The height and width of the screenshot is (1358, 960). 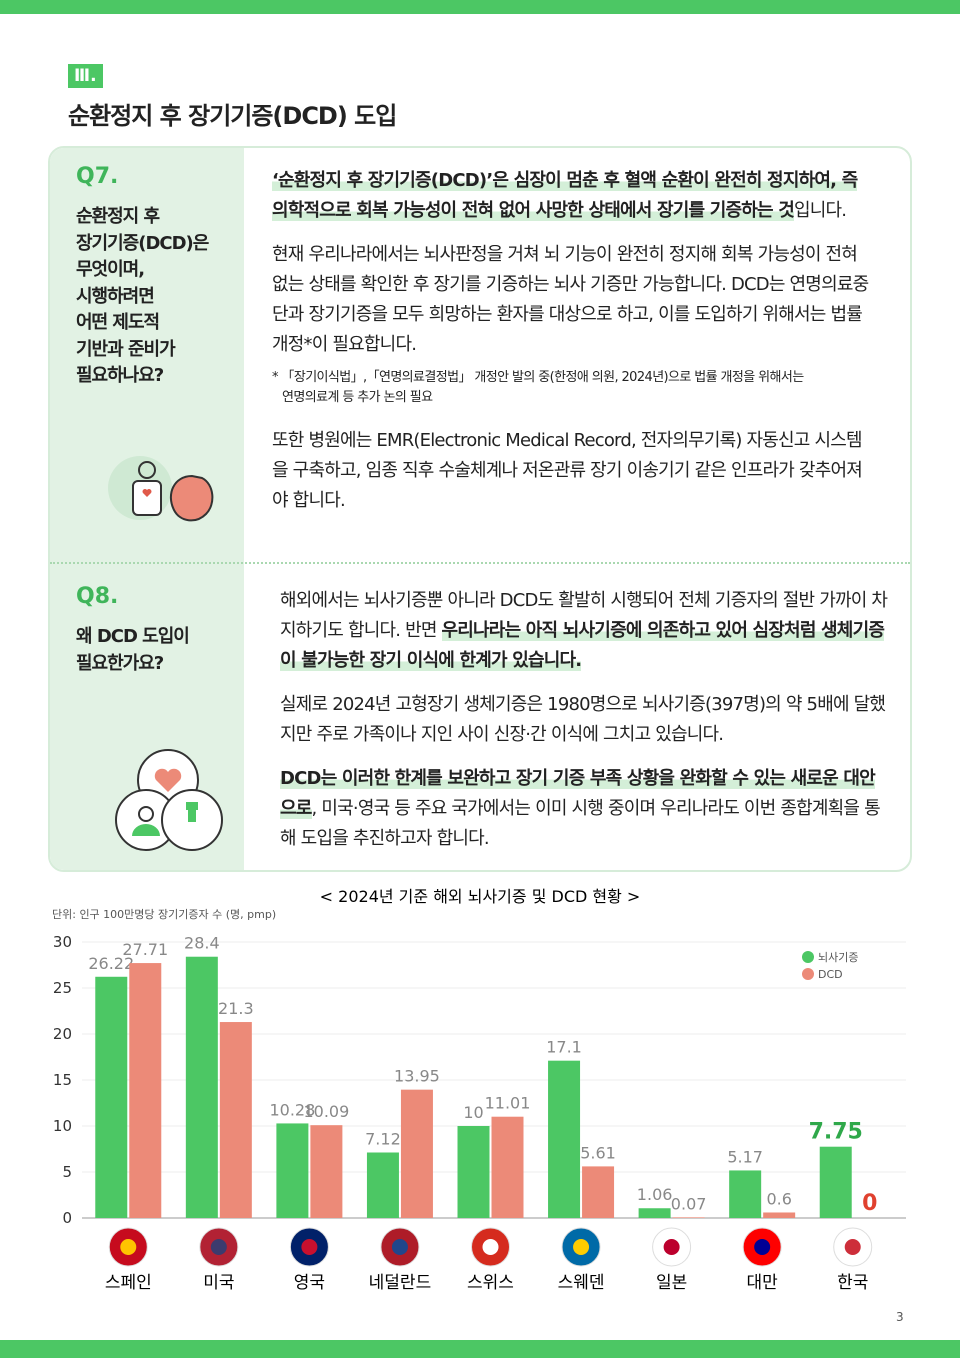 I want to click on value-label: 0.07, so click(x=689, y=1203).